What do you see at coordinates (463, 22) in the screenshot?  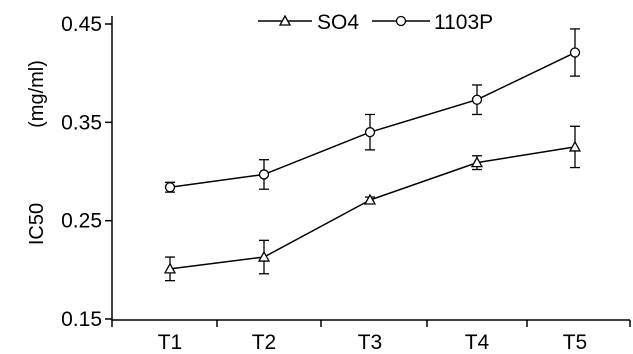 I see `legend-1103p-label: 1103P` at bounding box center [463, 22].